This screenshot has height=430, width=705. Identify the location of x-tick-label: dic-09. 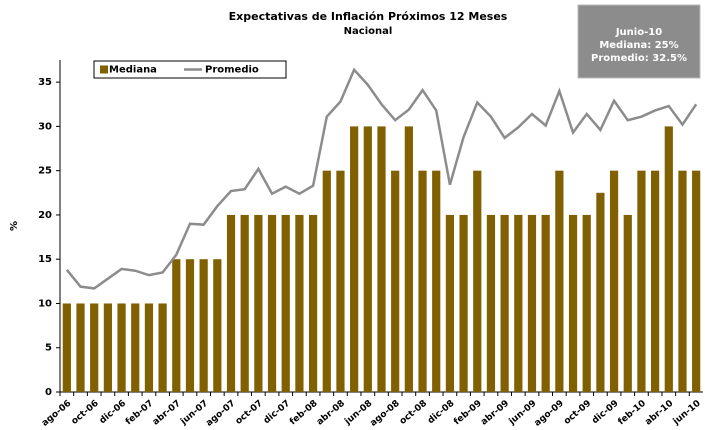
(605, 413).